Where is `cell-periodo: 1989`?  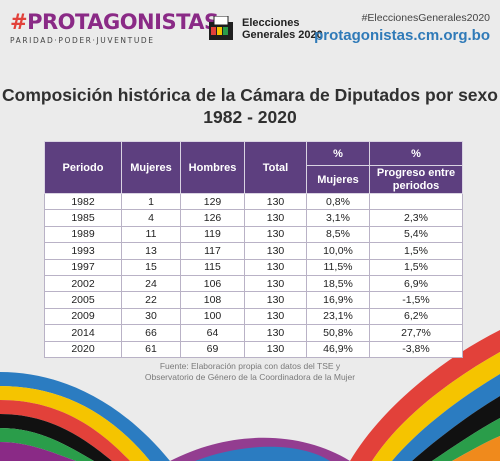
cell-periodo: 1989 is located at coordinates (83, 234).